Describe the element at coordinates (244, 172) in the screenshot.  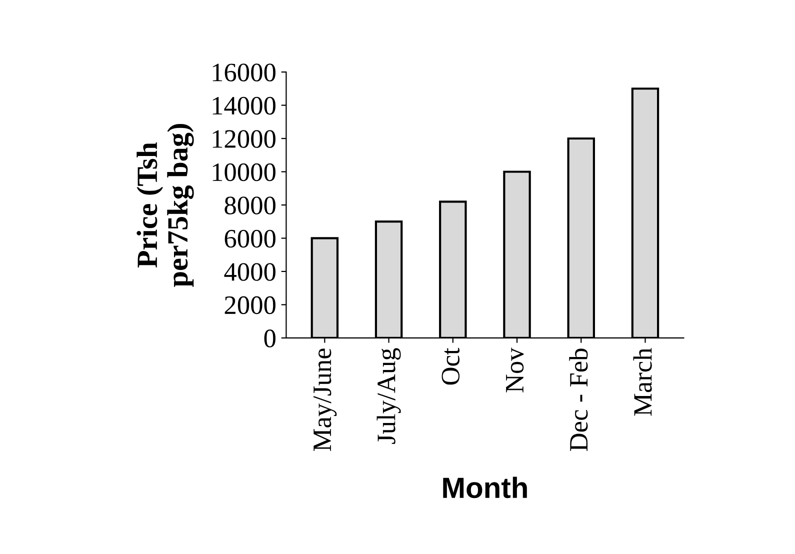
I see `y-tick-label: 10000` at that location.